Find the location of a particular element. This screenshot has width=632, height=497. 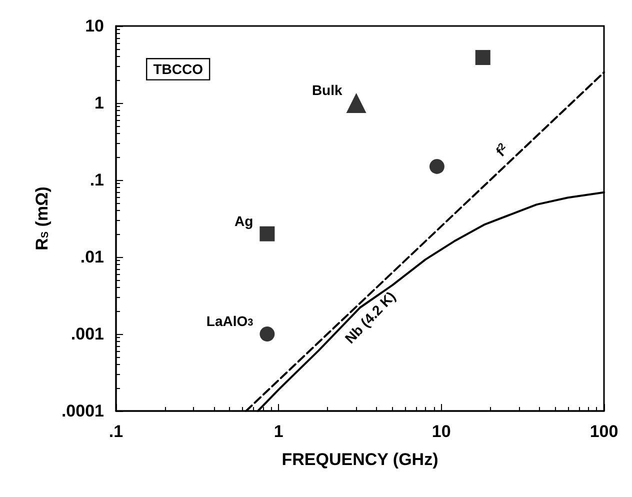

annotation: Ag is located at coordinates (244, 220).